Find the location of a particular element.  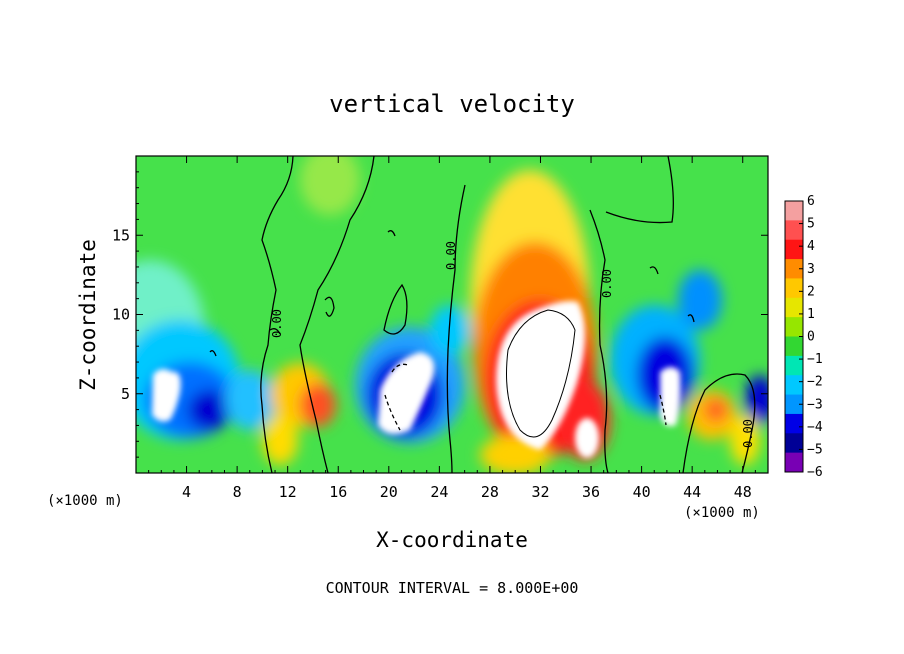

contour-interval-footer: CONTOUR INTERVAL = 8.000E+00 is located at coordinates (452, 588).